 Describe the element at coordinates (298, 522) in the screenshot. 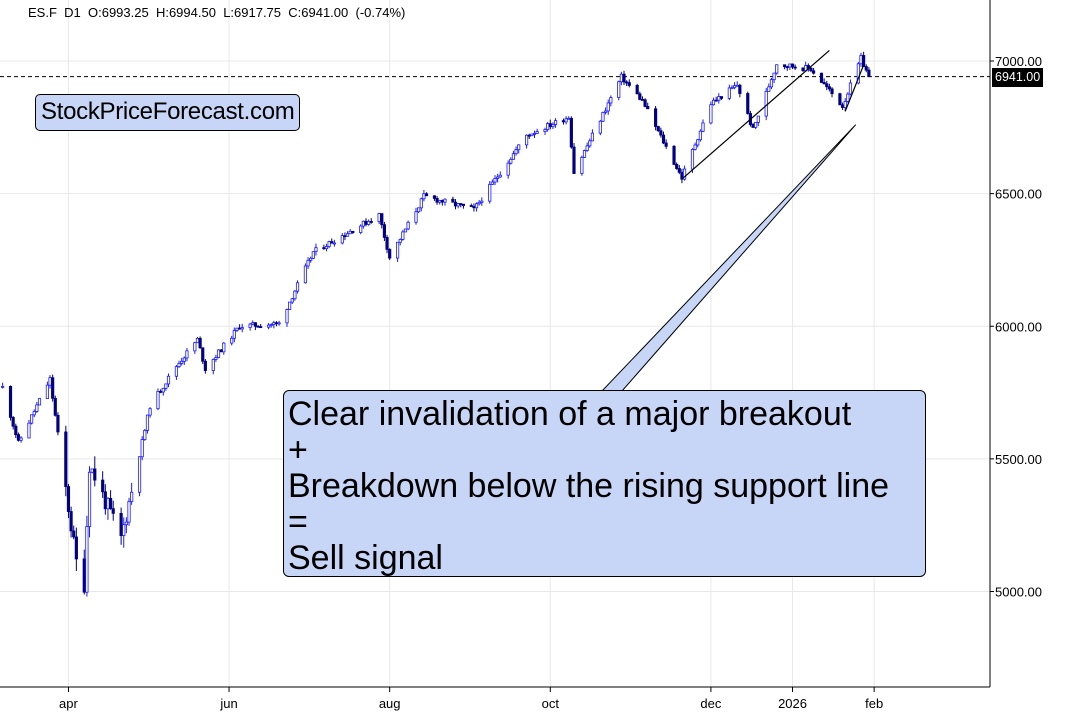

I see `annotation-line: =` at that location.